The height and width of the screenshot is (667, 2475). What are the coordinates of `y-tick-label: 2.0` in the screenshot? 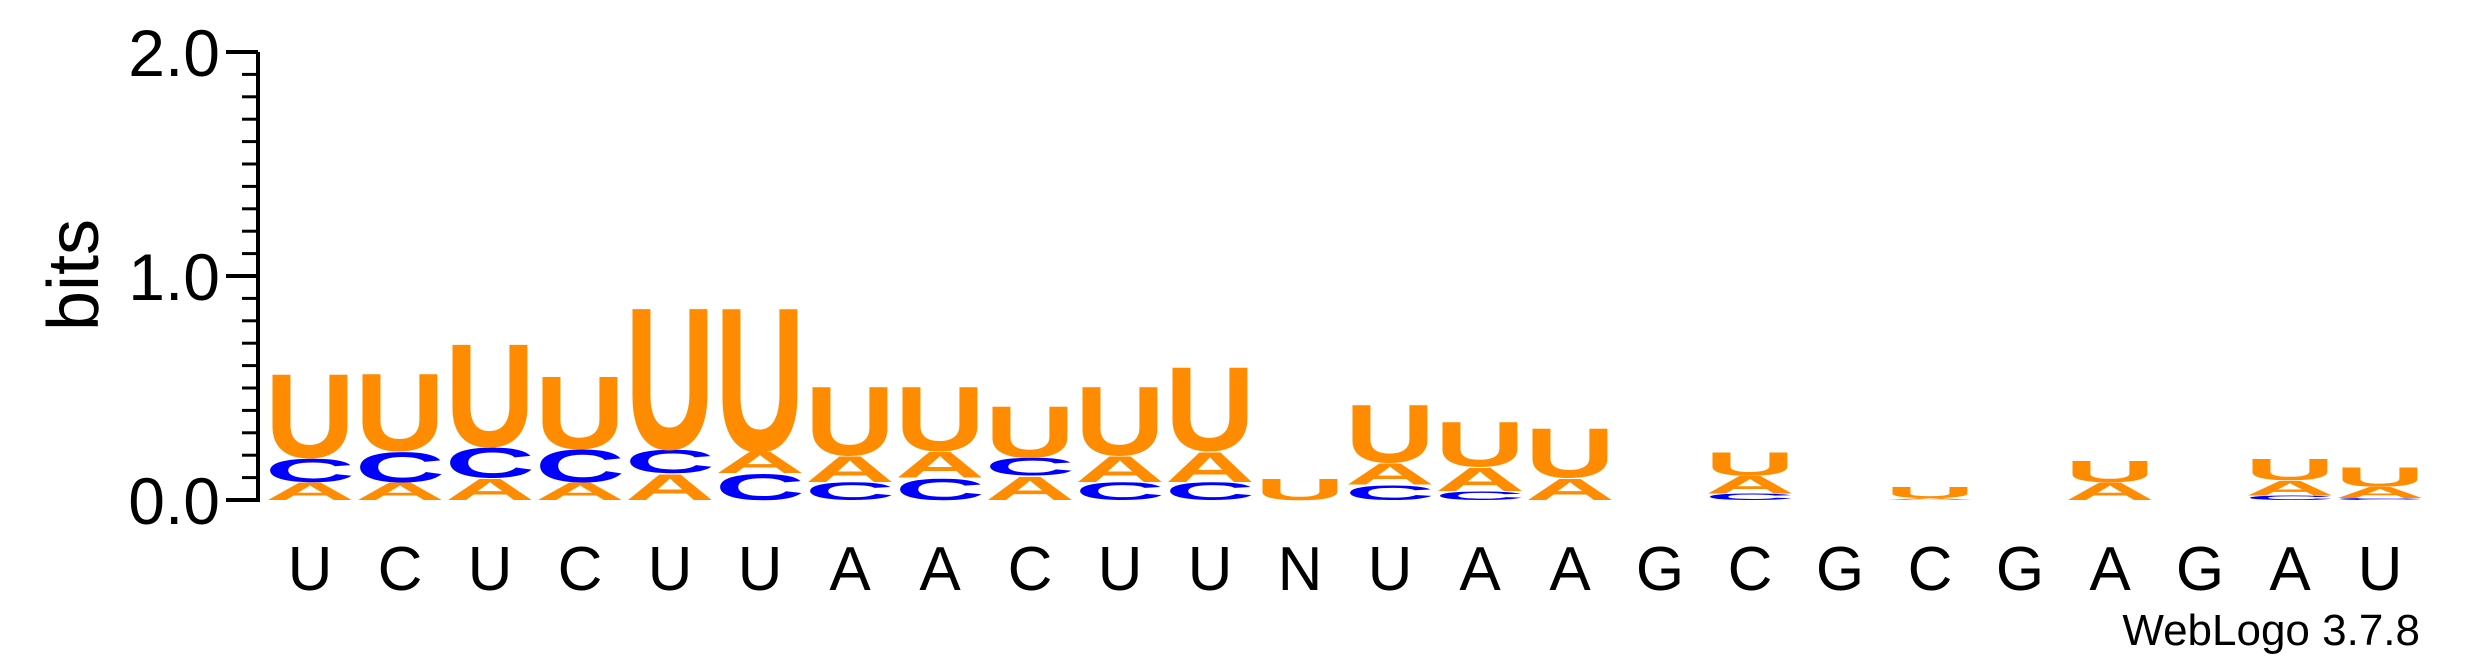 It's located at (174, 53).